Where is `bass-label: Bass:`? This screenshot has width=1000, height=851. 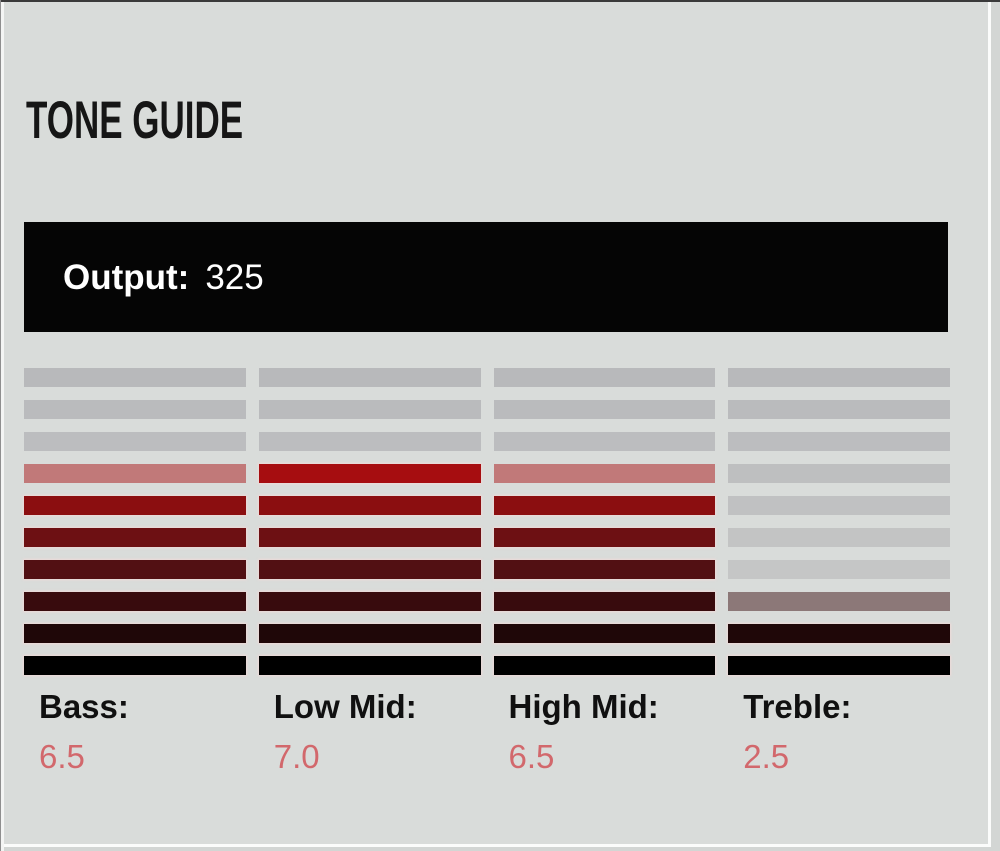 bass-label: Bass: is located at coordinates (84, 706).